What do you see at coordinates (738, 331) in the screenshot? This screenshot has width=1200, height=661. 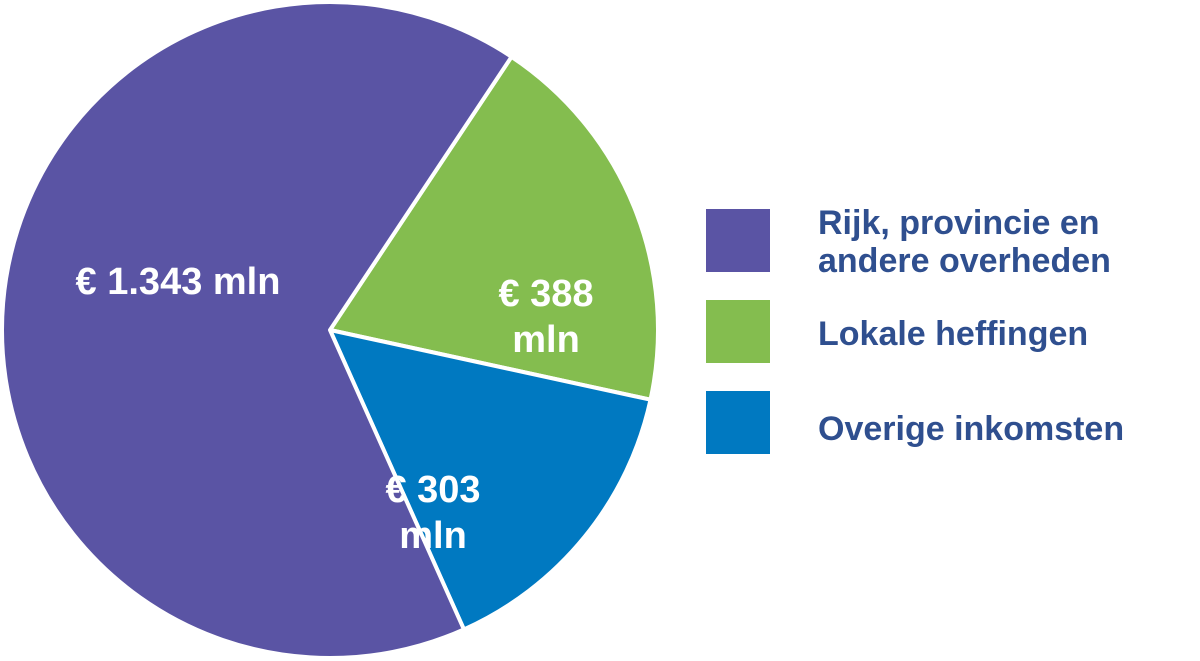 I see `legend-swatch-lokale-heffingen` at bounding box center [738, 331].